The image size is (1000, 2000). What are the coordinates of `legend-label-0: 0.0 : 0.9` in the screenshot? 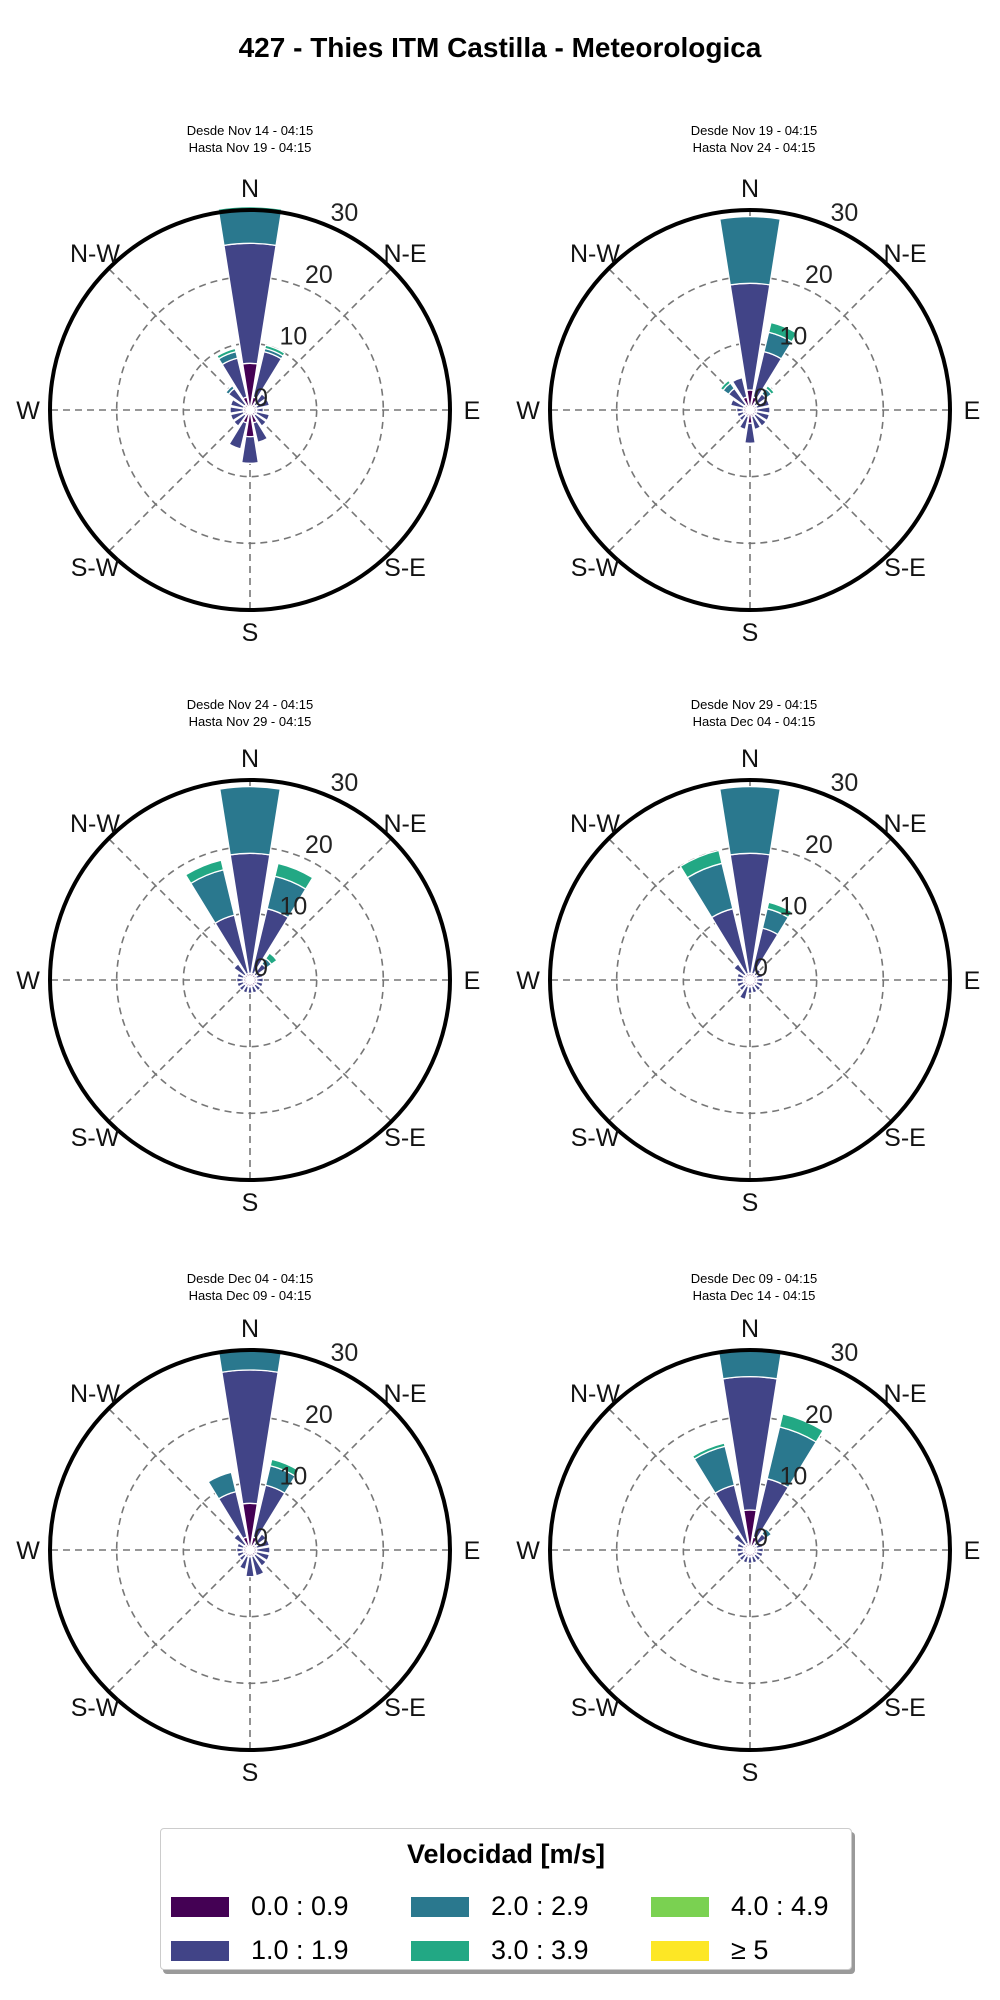 It's located at (300, 1906).